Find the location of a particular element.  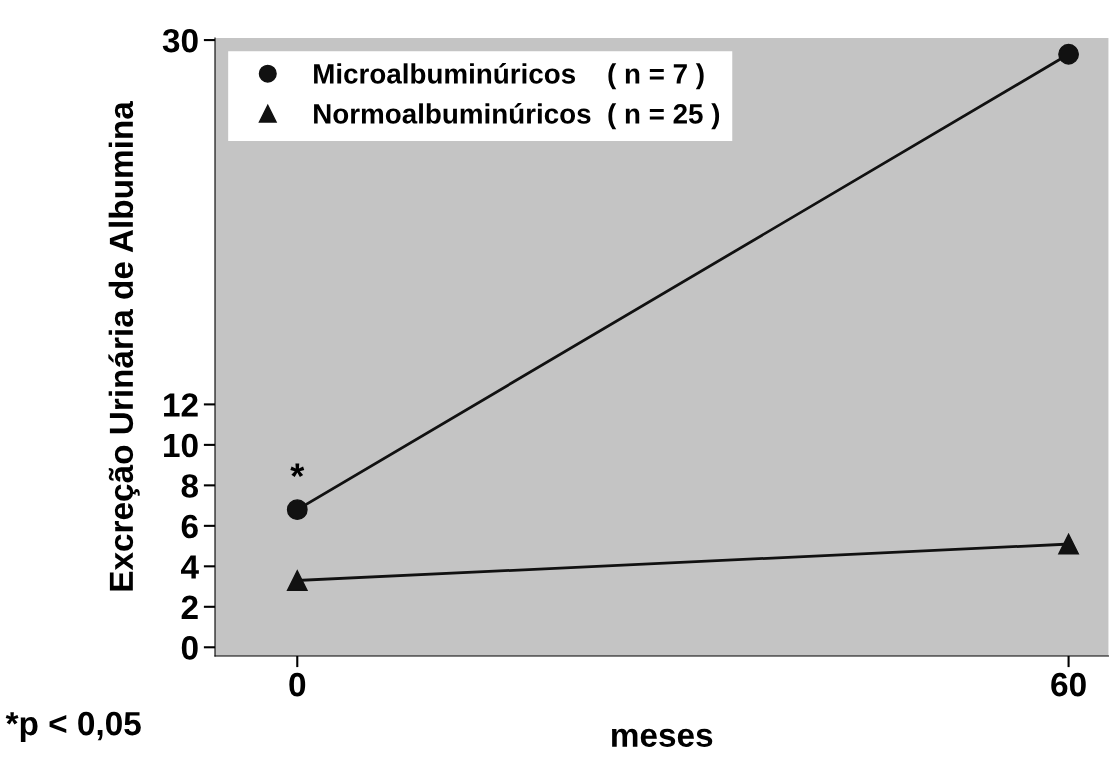

y-tick-label: 2 is located at coordinates (189, 607).